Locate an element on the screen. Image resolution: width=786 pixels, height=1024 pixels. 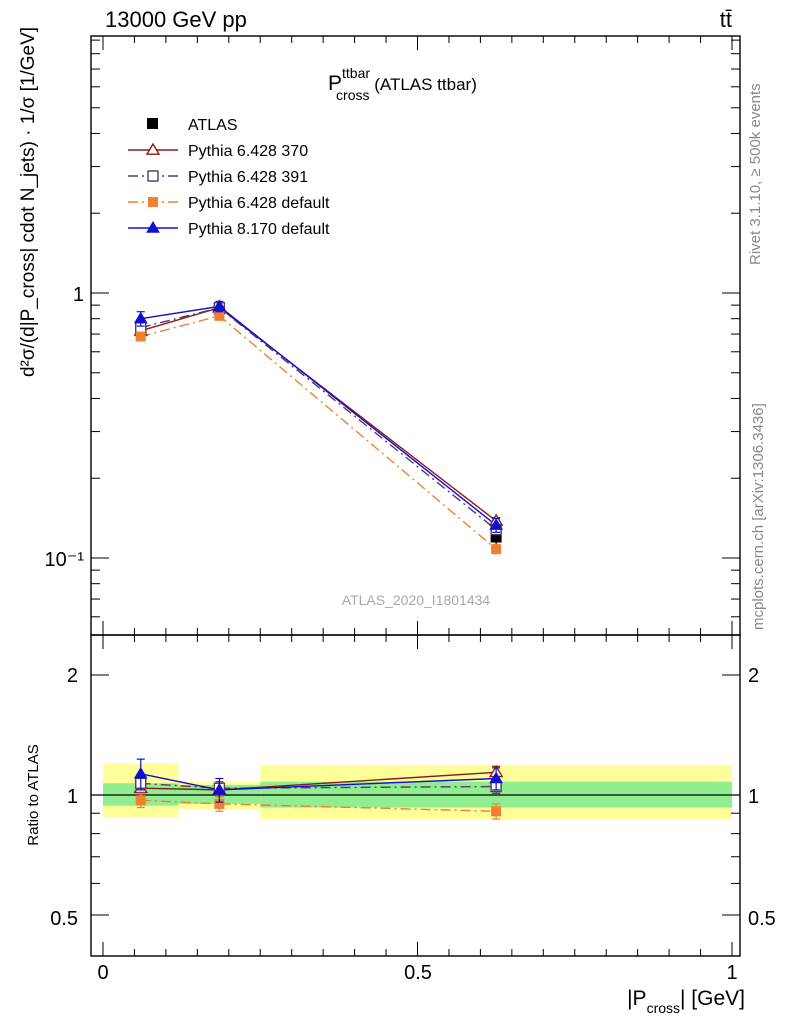
legend-label: Pythia 6.428 391 is located at coordinates (248, 177).